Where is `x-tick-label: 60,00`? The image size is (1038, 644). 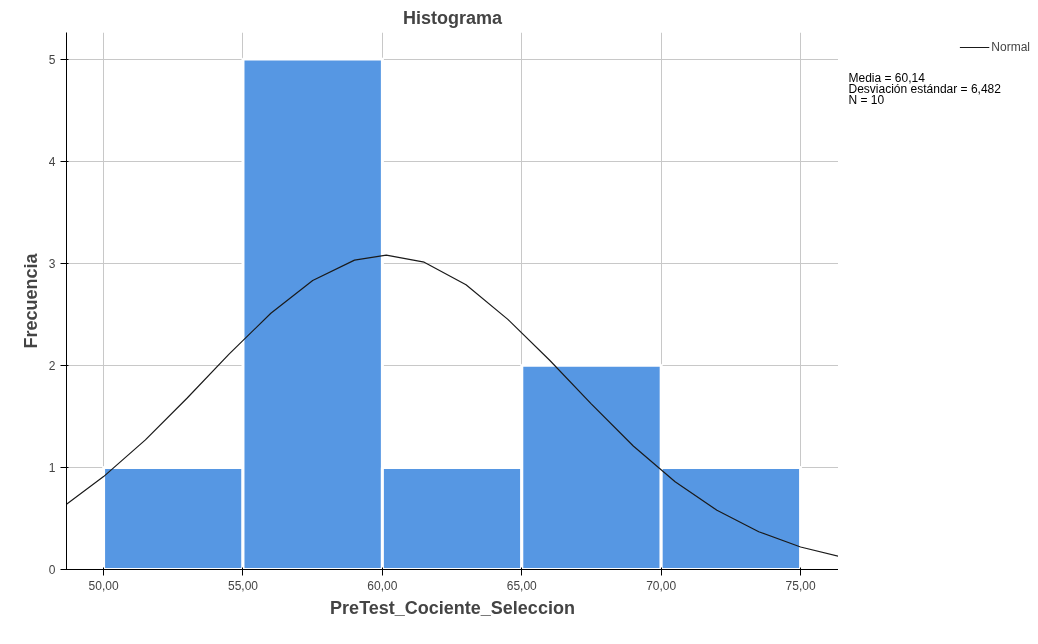 x-tick-label: 60,00 is located at coordinates (382, 585).